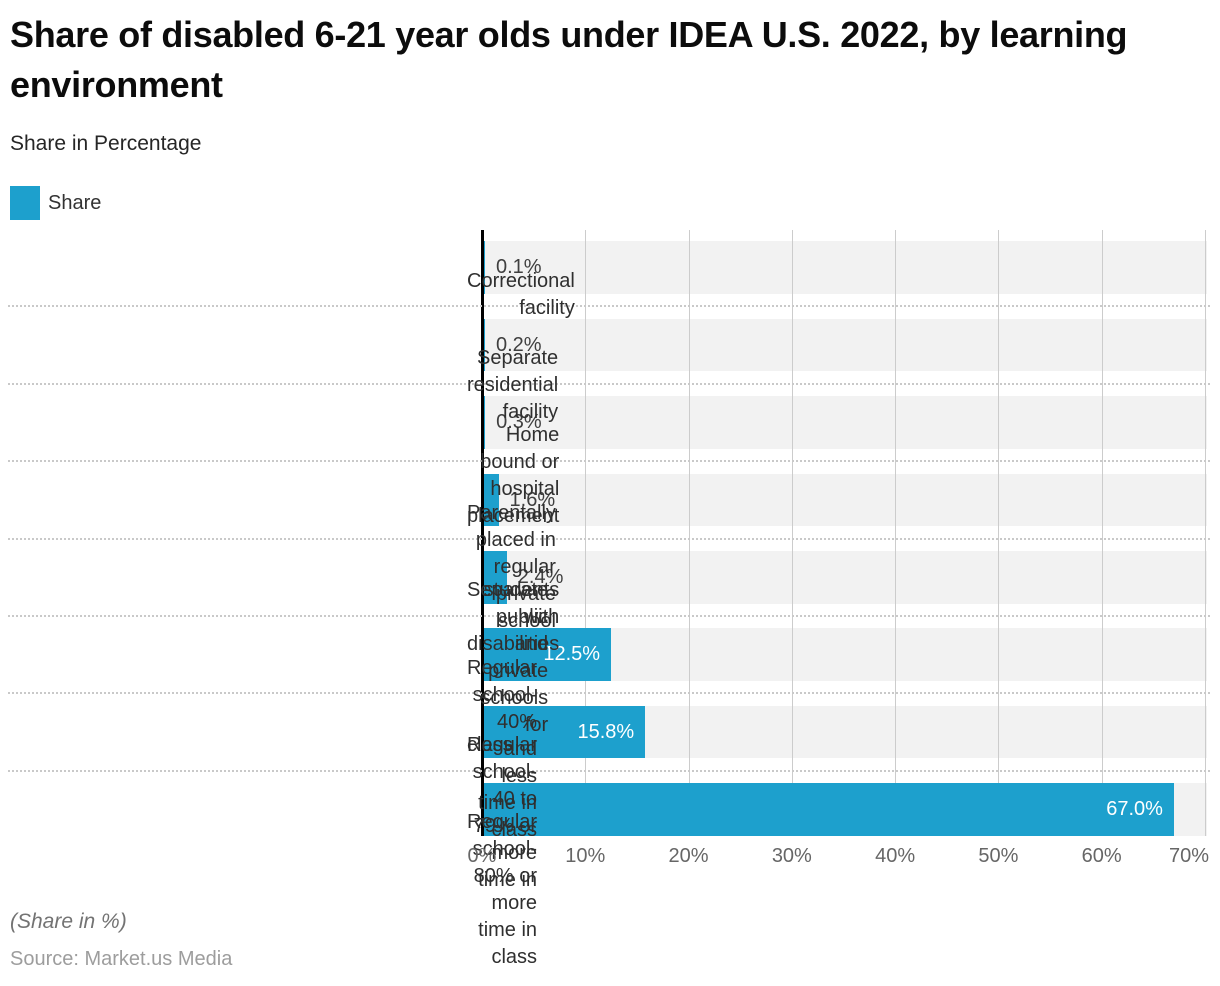 The height and width of the screenshot is (986, 1220). Describe the element at coordinates (1101, 856) in the screenshot. I see `x-tick-label: 60%` at that location.